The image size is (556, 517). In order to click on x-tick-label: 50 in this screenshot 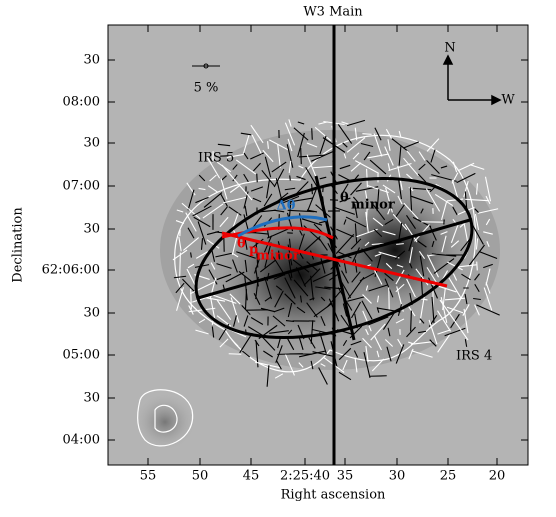, I will do `click(200, 476)`.